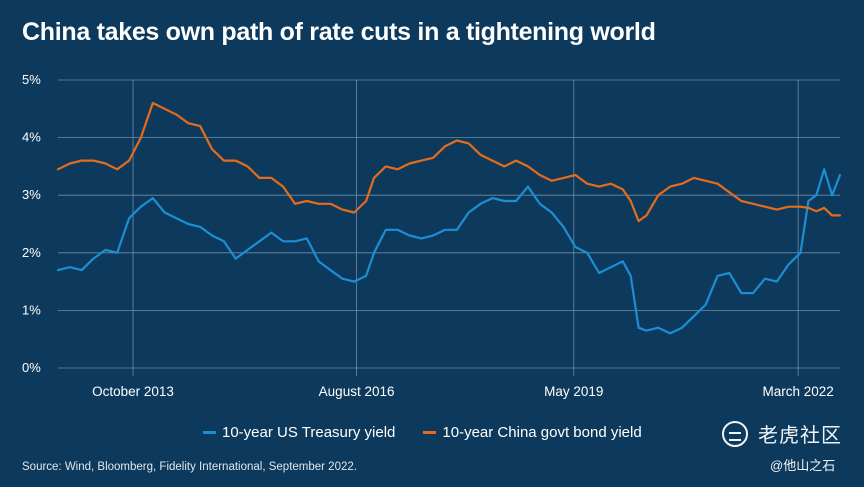 The height and width of the screenshot is (487, 864). I want to click on legend-label-china: 10-year China govt bond yield, so click(542, 432).